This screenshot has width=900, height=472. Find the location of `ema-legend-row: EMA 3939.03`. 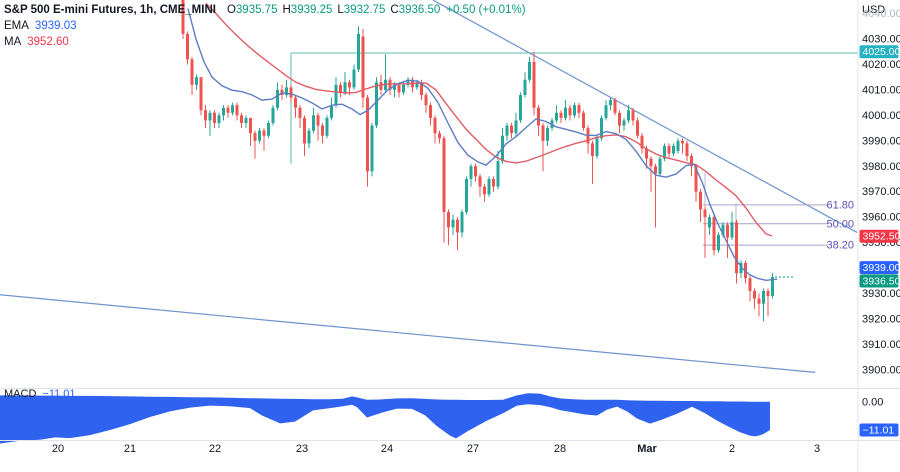

ema-legend-row: EMA 3939.03 is located at coordinates (265, 26).